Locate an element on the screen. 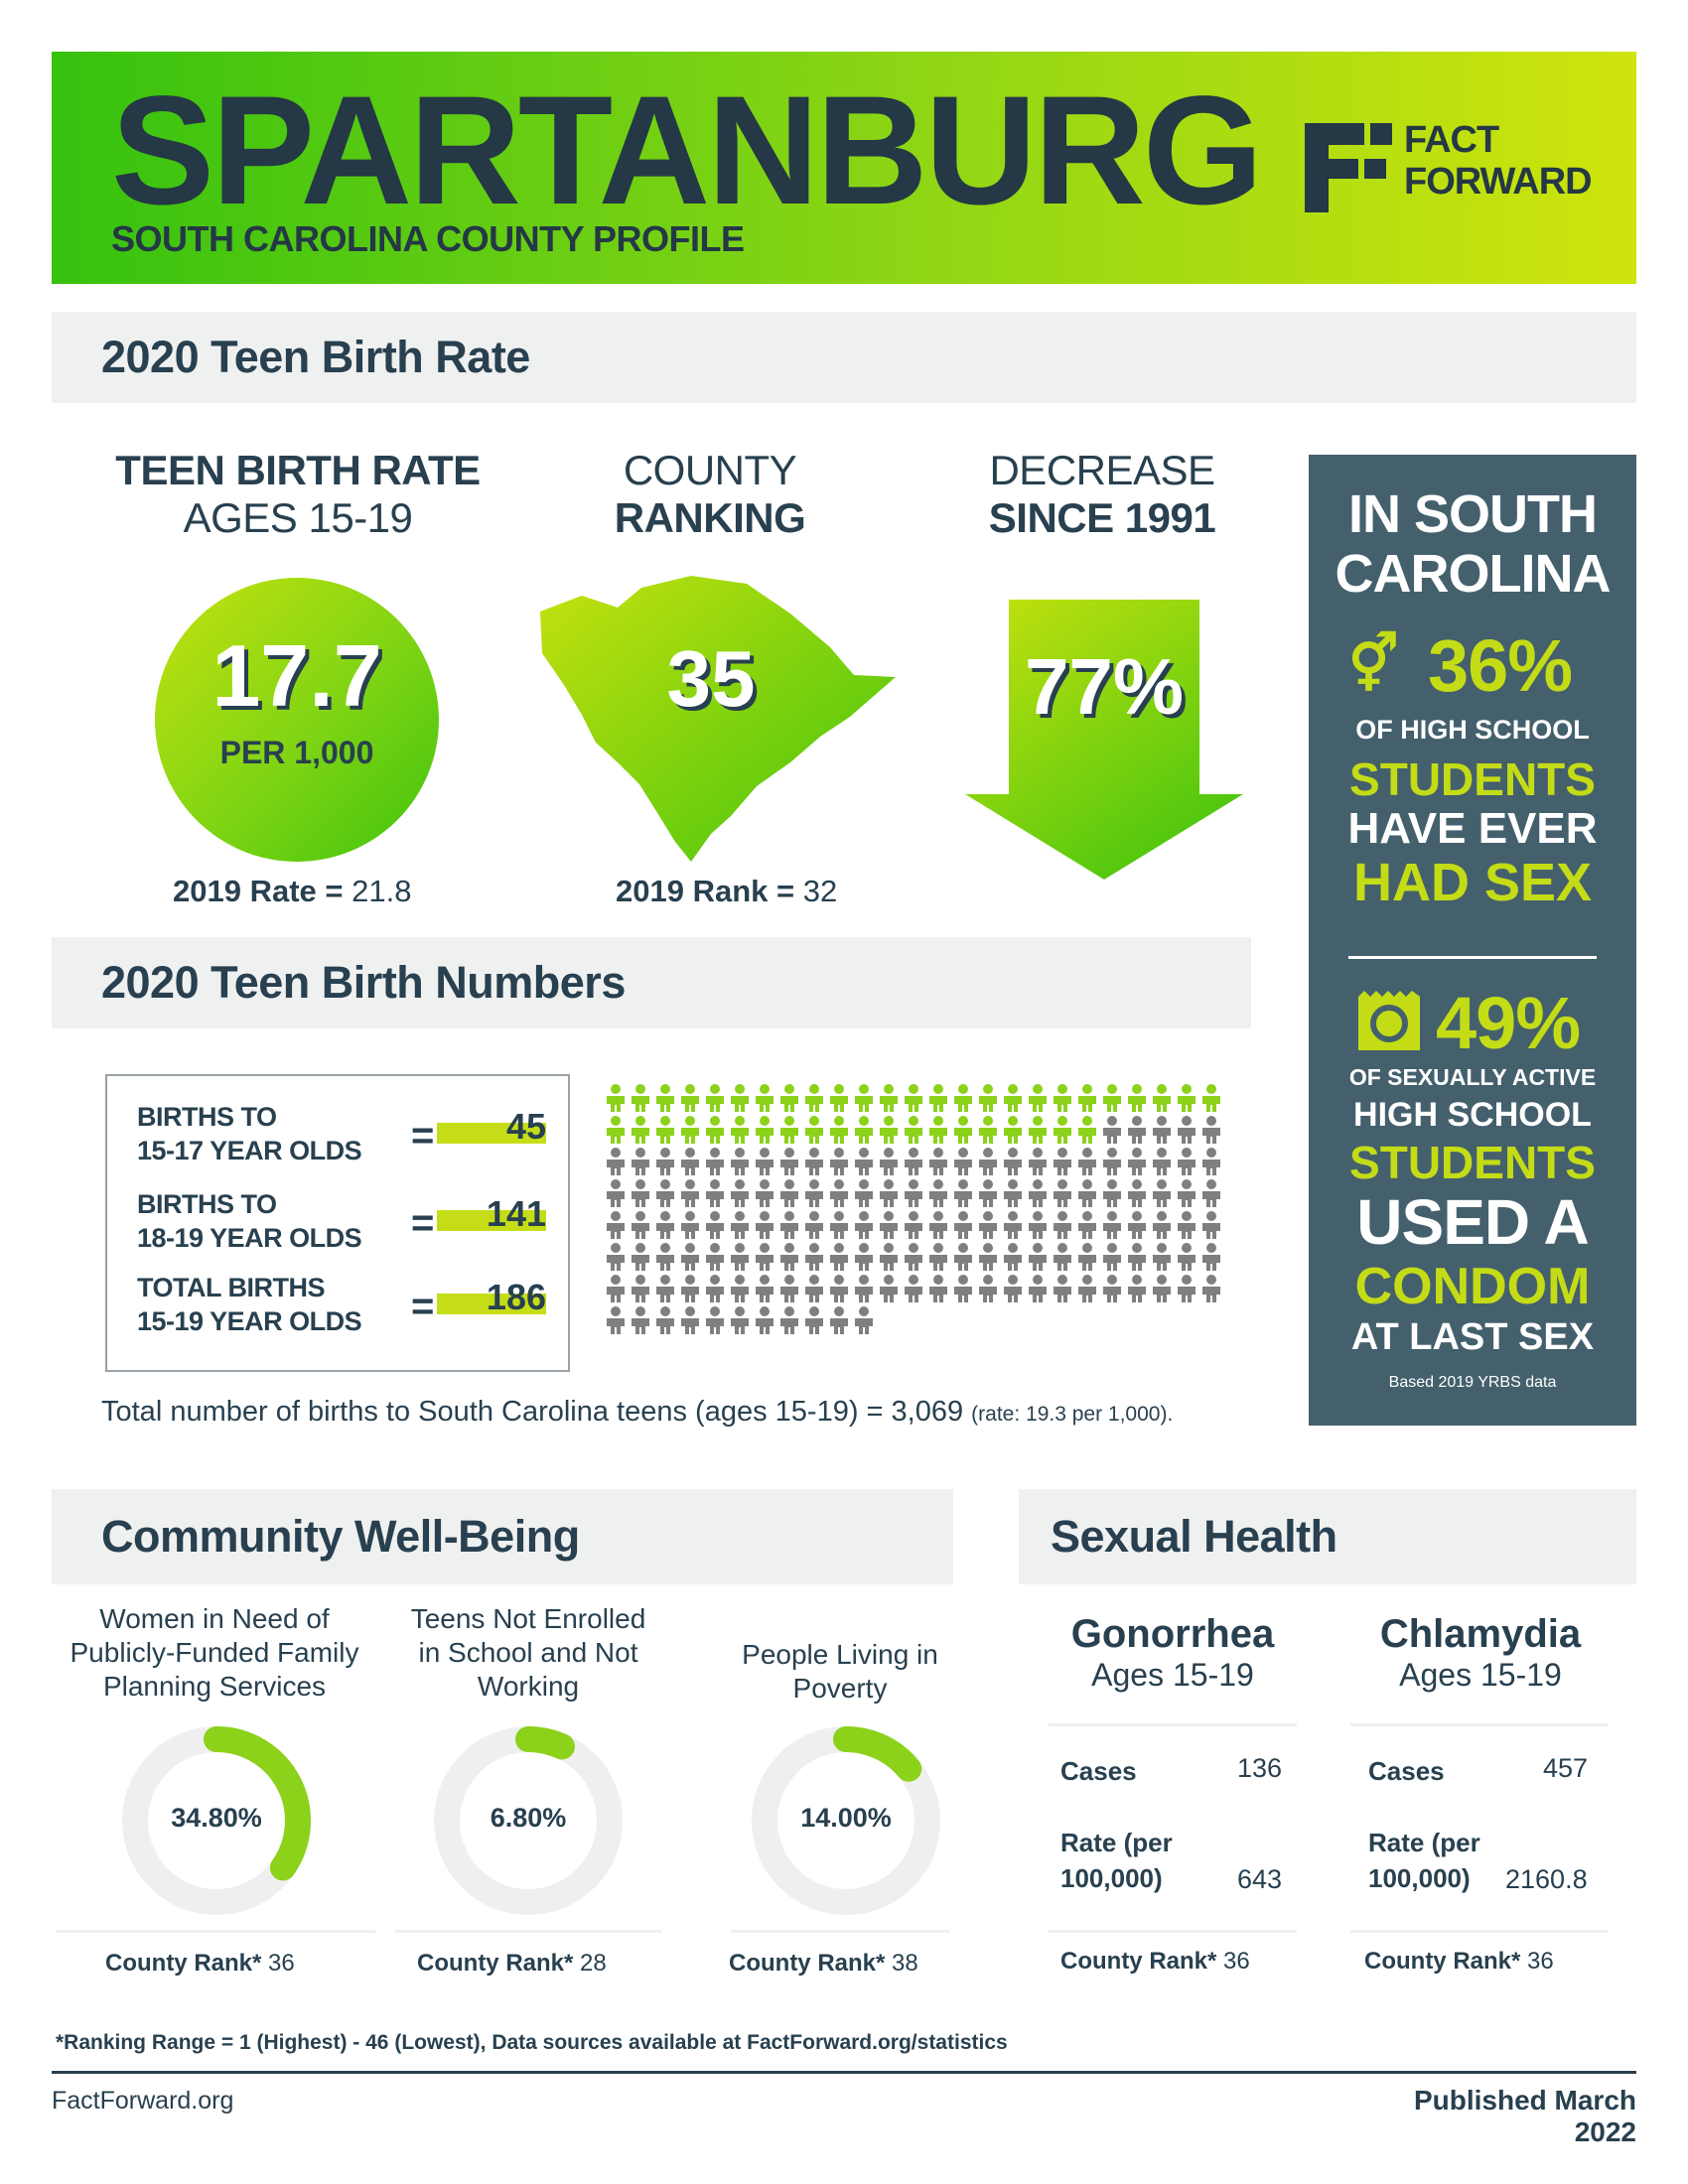  section-title: 2020 Teen Birth Numbers is located at coordinates (363, 982).